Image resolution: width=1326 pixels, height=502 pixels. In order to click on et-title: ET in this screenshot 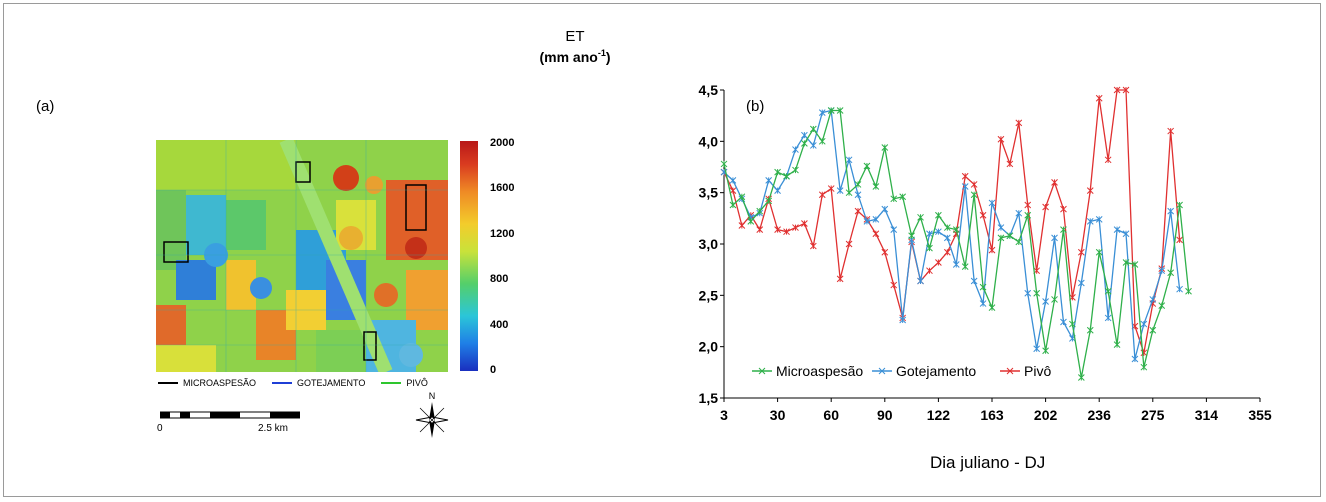, I will do `click(575, 36)`.